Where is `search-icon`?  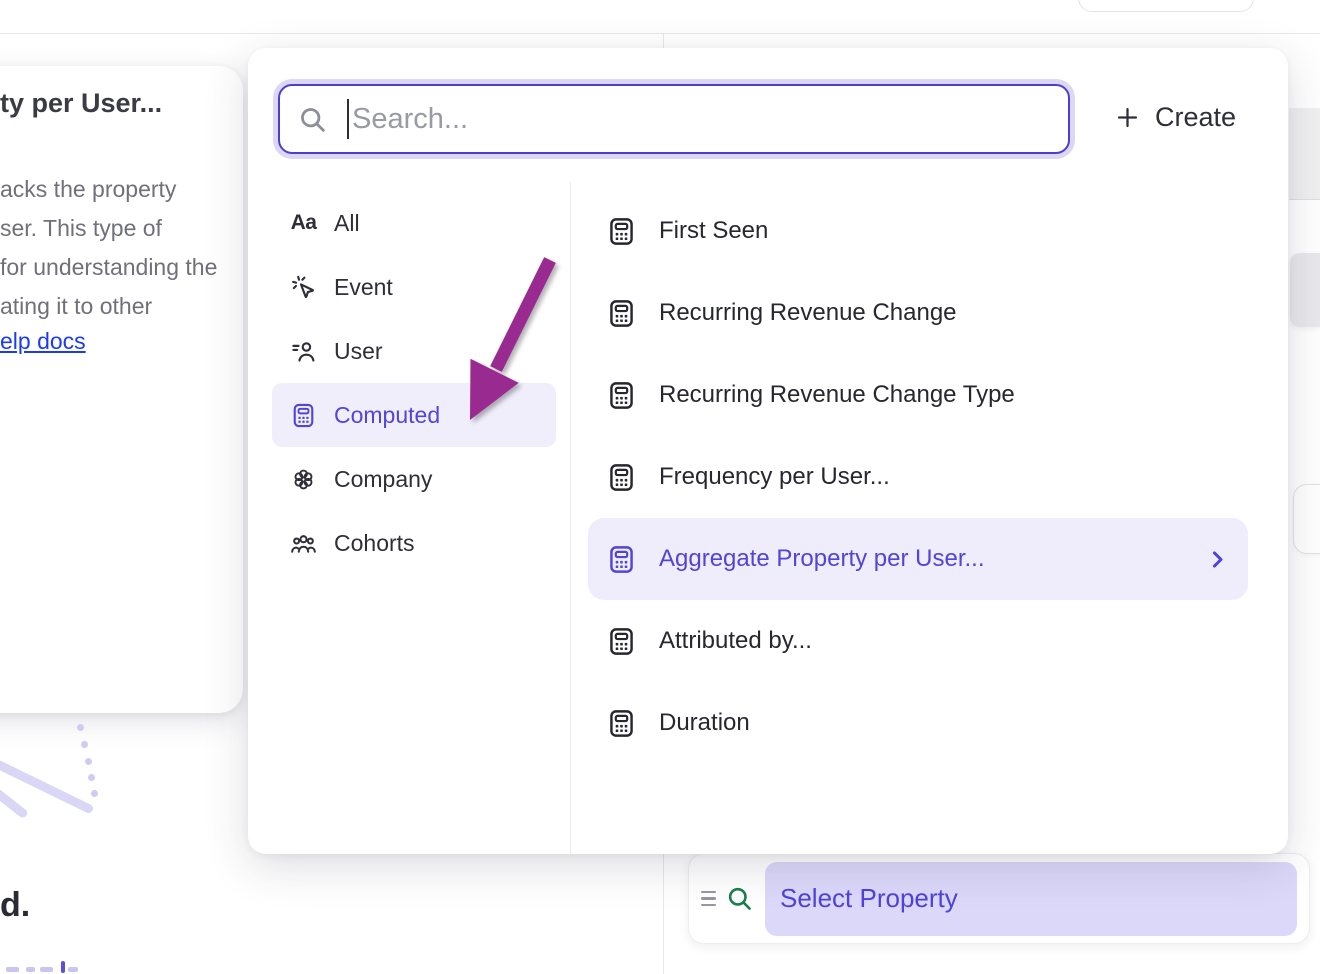
search-icon is located at coordinates (312, 119).